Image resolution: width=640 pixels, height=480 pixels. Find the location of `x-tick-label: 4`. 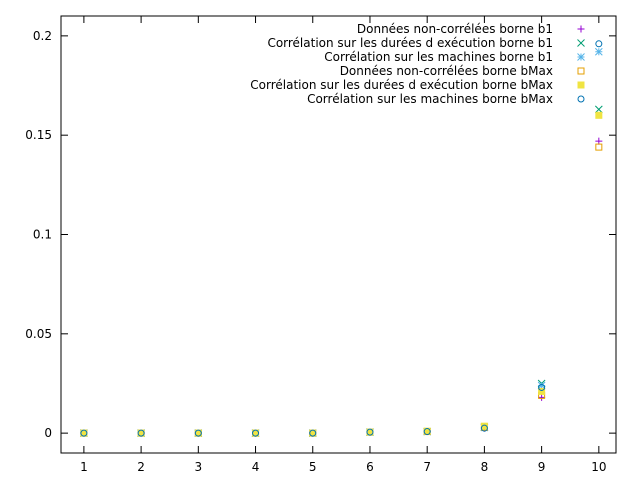

x-tick-label: 4 is located at coordinates (256, 467).